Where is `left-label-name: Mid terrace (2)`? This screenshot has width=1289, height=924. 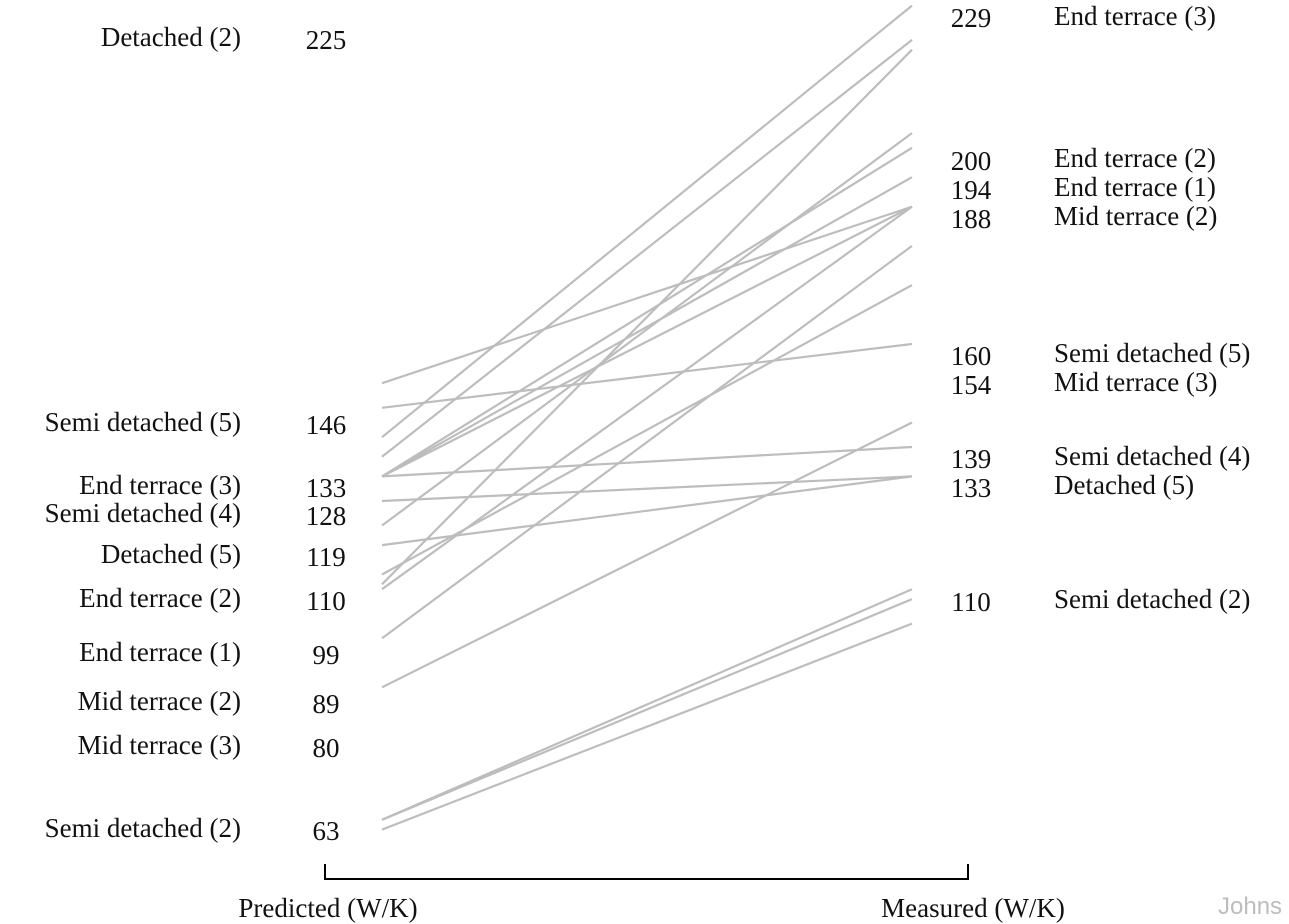 left-label-name: Mid terrace (2) is located at coordinates (159, 701).